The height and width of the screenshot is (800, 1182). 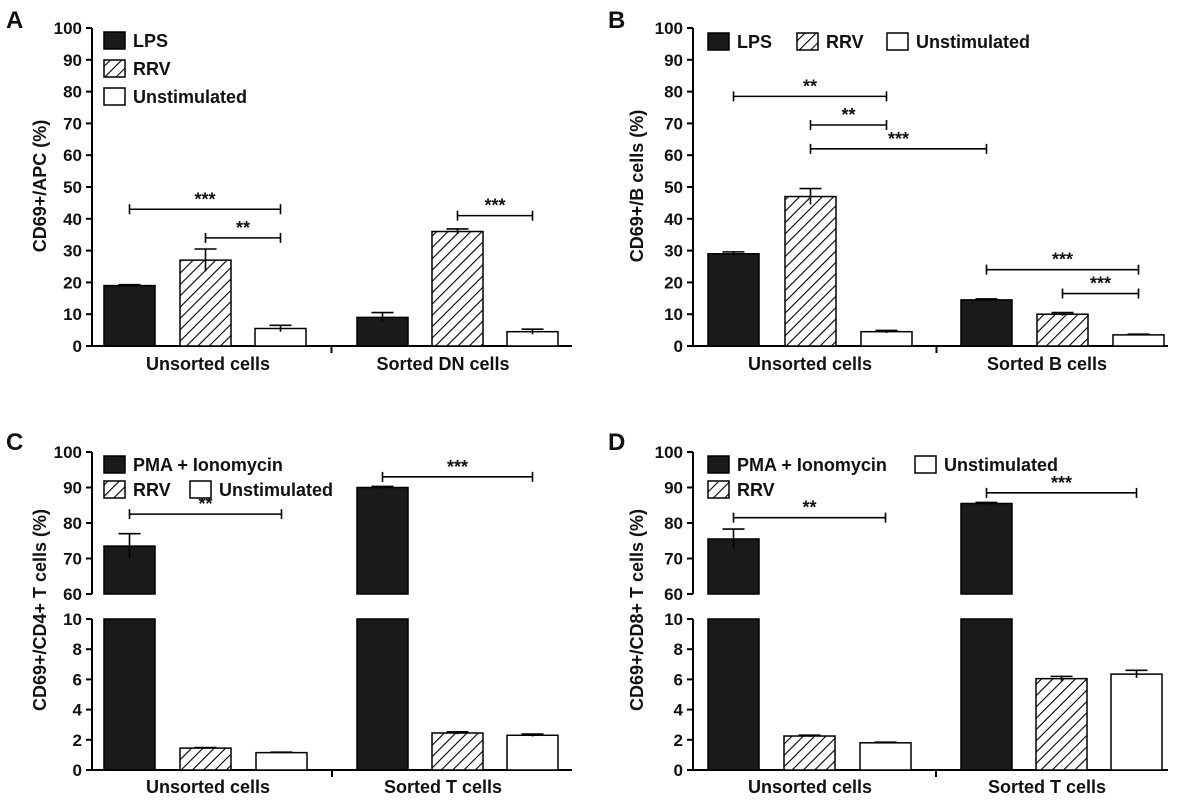 What do you see at coordinates (442, 364) in the screenshot?
I see `category-label-a-1: Sorted DN cells` at bounding box center [442, 364].